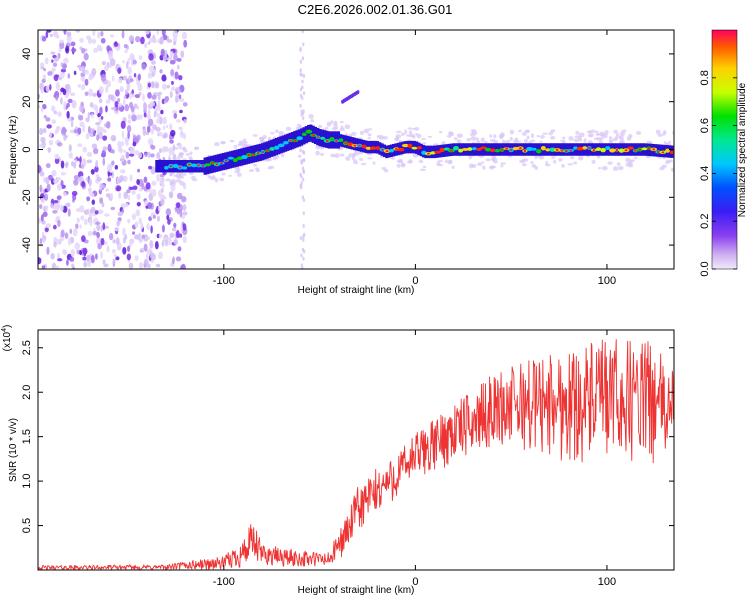  Describe the element at coordinates (607, 281) in the screenshot. I see `spectrogram-x-tick-label: 100` at that location.